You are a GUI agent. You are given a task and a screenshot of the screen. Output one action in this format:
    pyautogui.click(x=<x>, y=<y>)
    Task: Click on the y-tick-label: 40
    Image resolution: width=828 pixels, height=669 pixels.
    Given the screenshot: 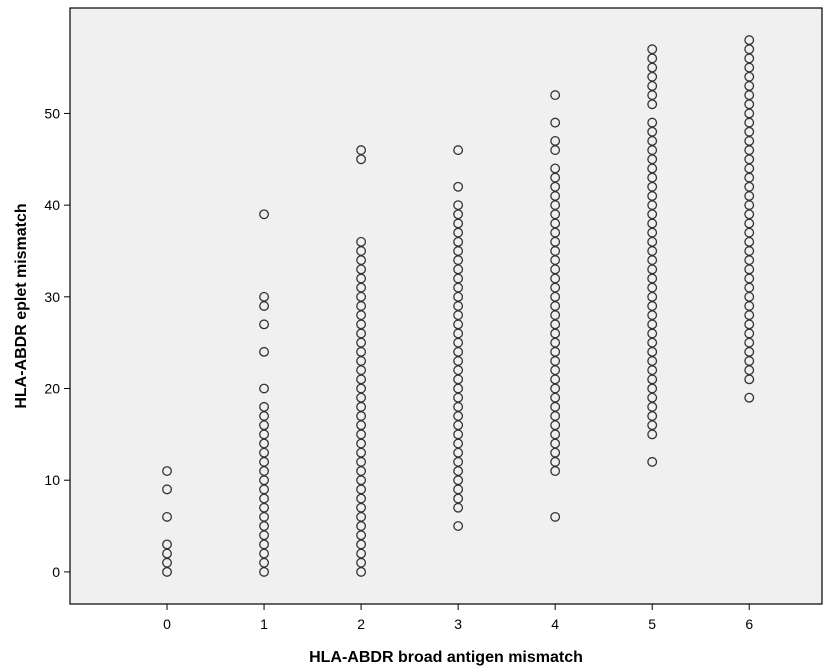 What is the action you would take?
    pyautogui.click(x=52, y=205)
    